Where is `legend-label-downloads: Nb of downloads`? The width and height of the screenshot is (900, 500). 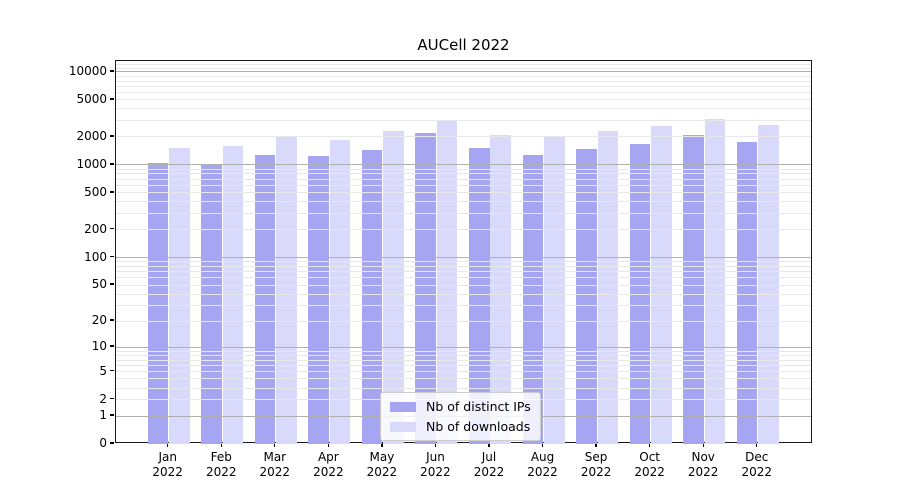 legend-label-downloads: Nb of downloads is located at coordinates (478, 426).